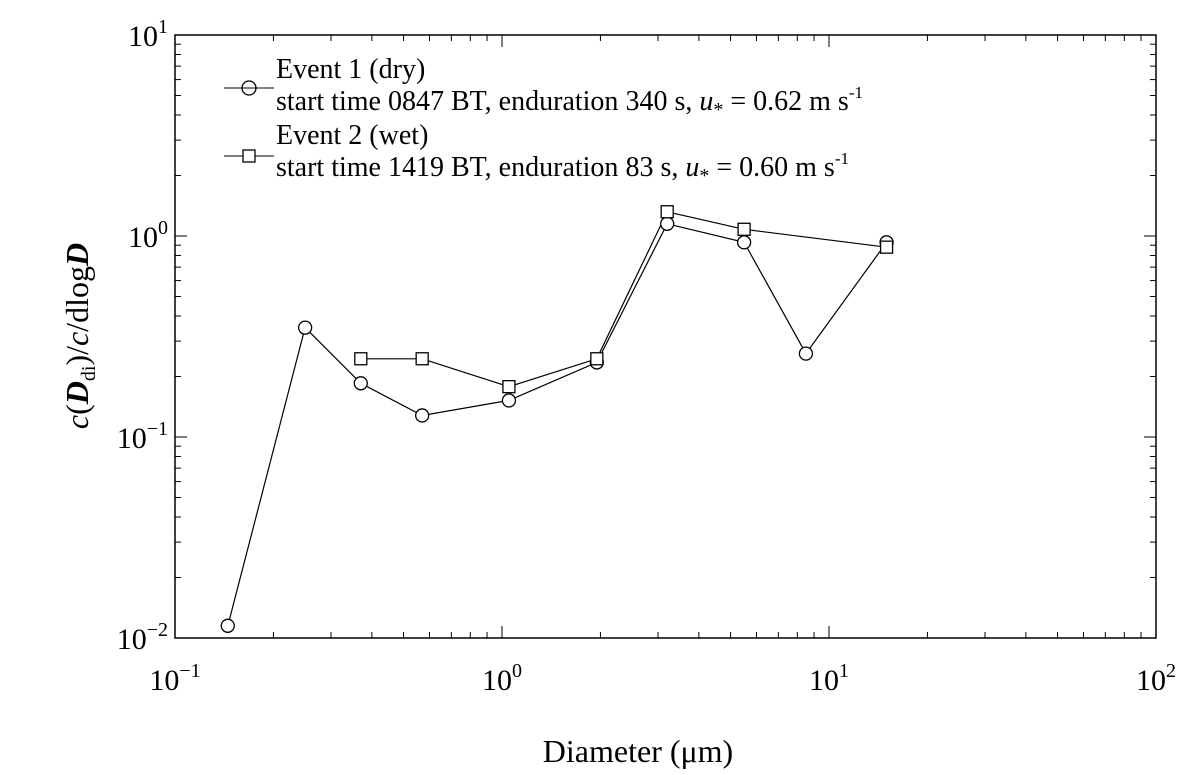  I want to click on y-title-slash1: /, so click(77, 350).